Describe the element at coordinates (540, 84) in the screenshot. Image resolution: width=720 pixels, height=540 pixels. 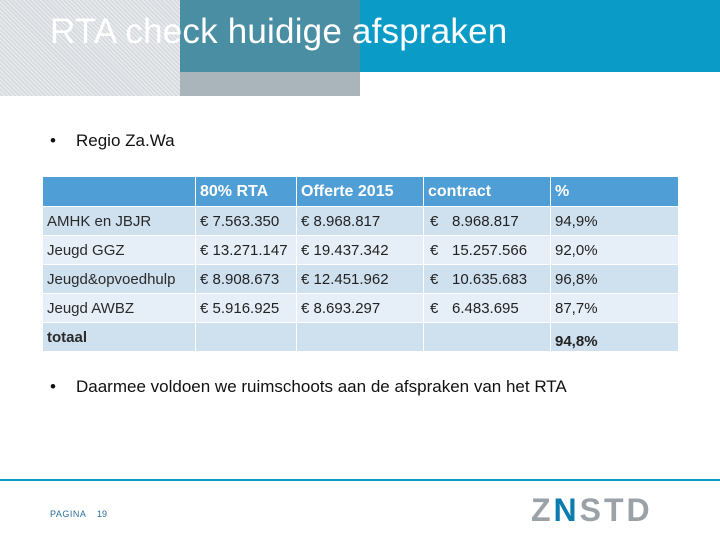
I see `header-white-strip` at that location.